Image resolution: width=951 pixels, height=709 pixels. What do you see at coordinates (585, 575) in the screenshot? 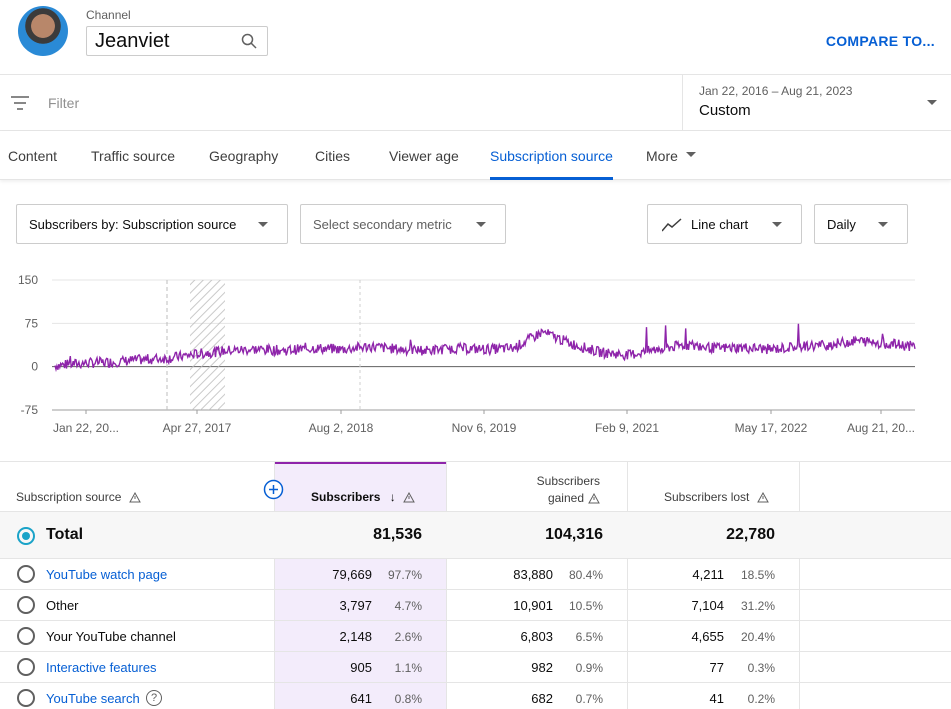
I see `cell-gained-pct: 80.4%` at bounding box center [585, 575].